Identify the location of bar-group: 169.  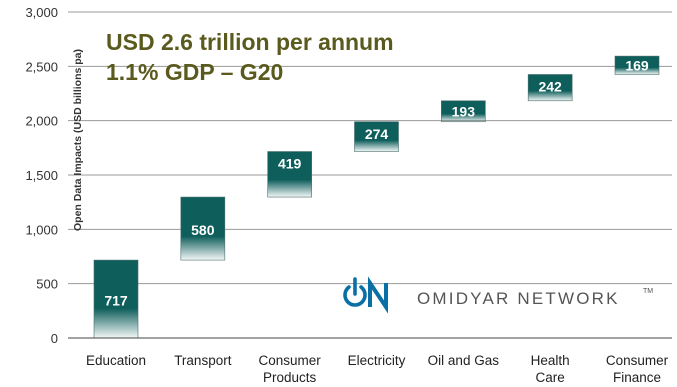
(637, 65).